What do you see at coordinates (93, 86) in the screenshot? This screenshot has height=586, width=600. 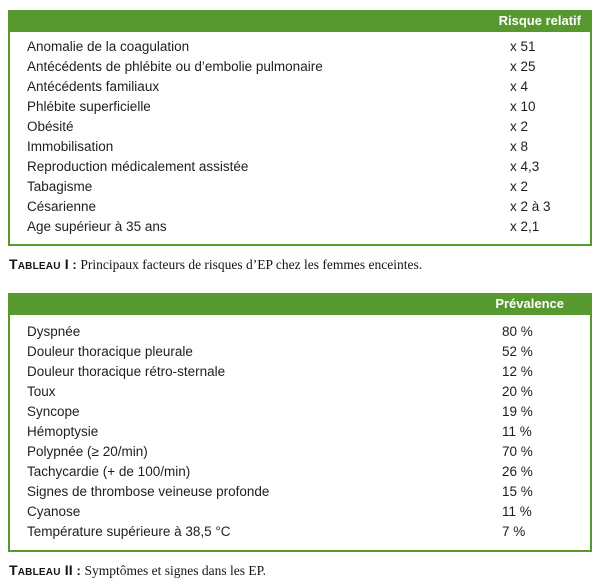 I see `row-label: Antécédents familiaux` at bounding box center [93, 86].